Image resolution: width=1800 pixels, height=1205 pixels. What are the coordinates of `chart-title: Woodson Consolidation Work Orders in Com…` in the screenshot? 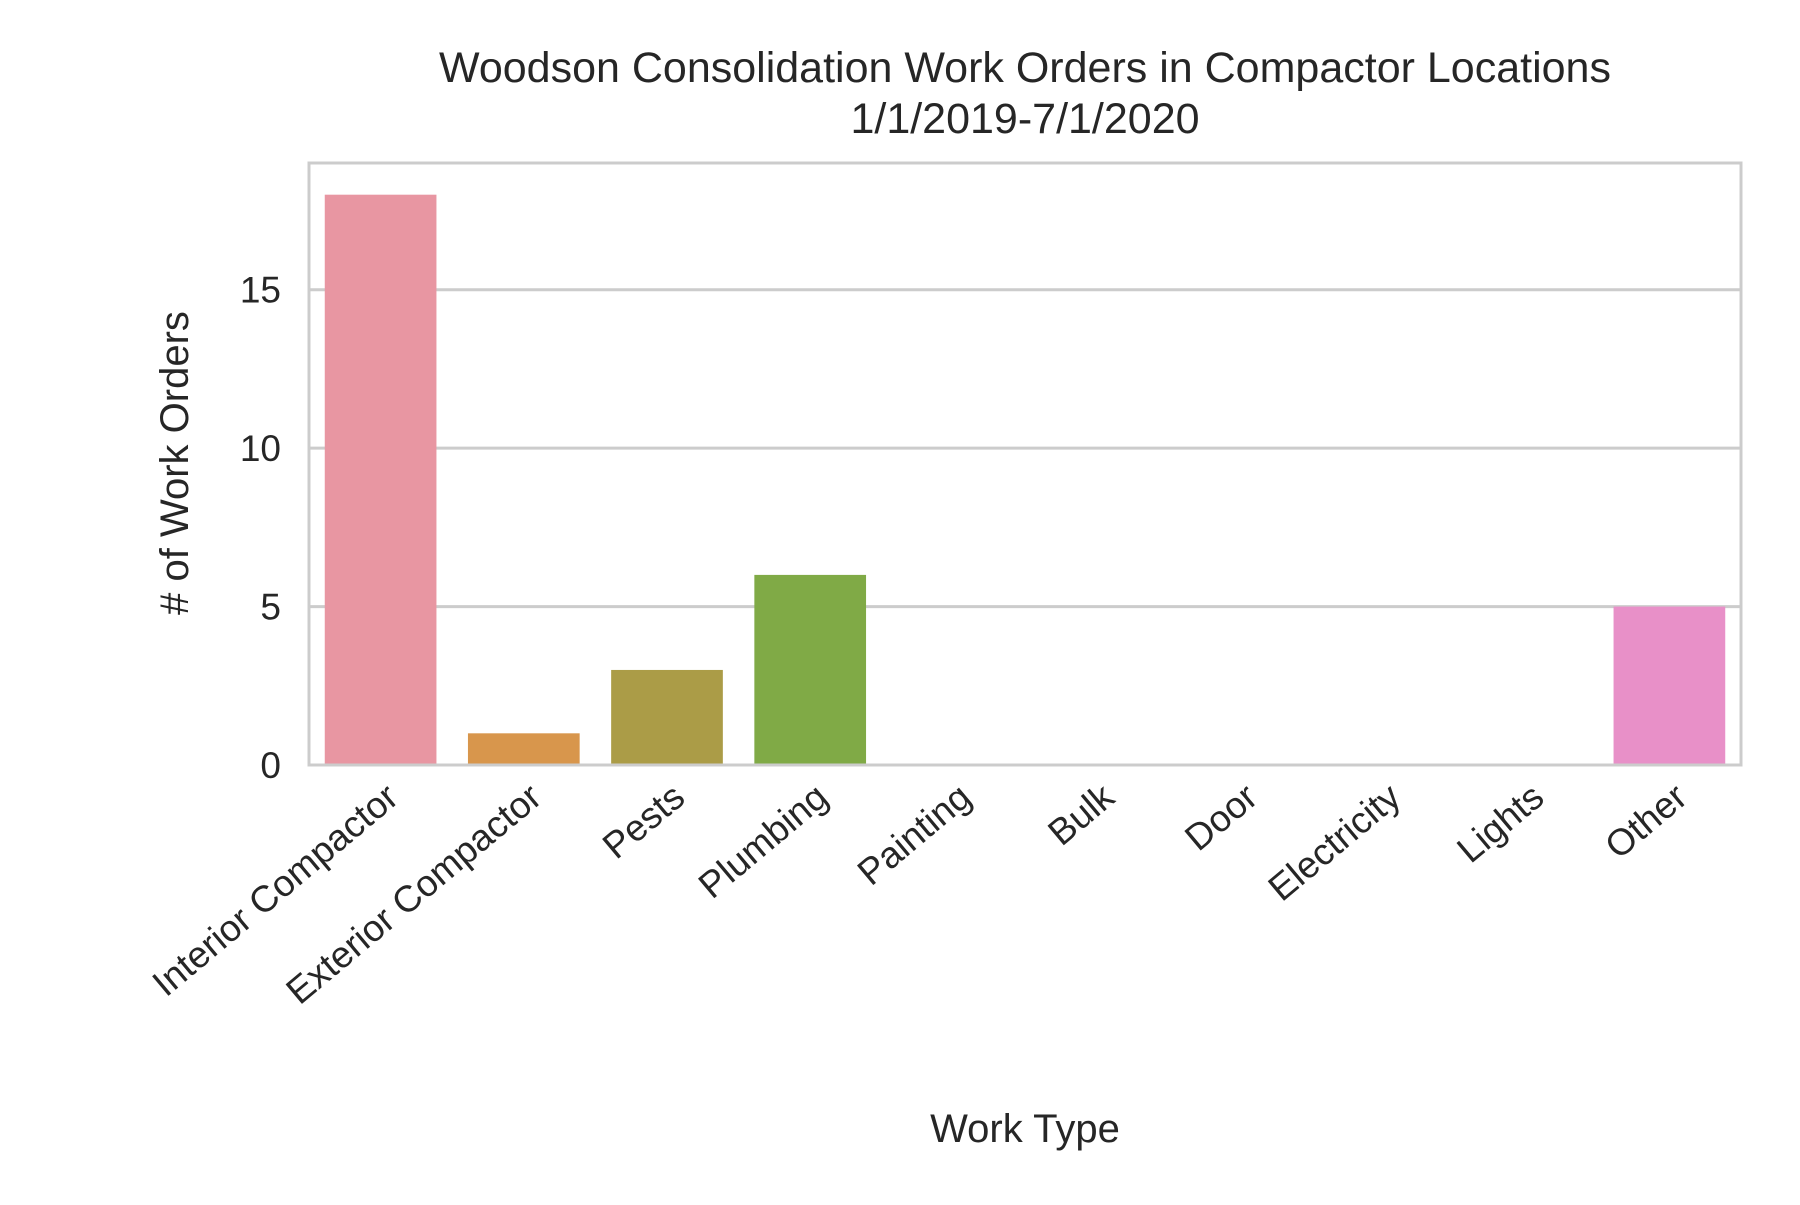 It's located at (1025, 68).